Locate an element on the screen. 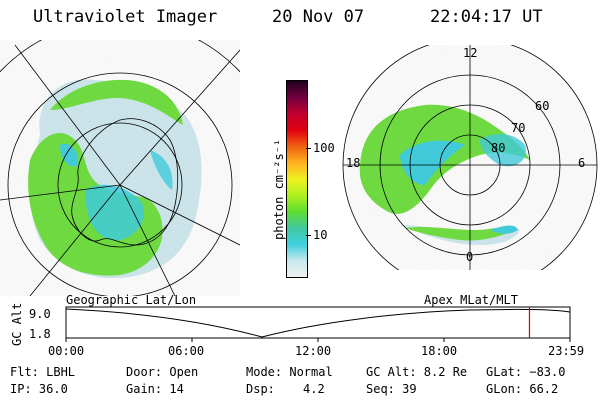 The height and width of the screenshot is (400, 600). xtick-0600: 06:00 is located at coordinates (186, 351).